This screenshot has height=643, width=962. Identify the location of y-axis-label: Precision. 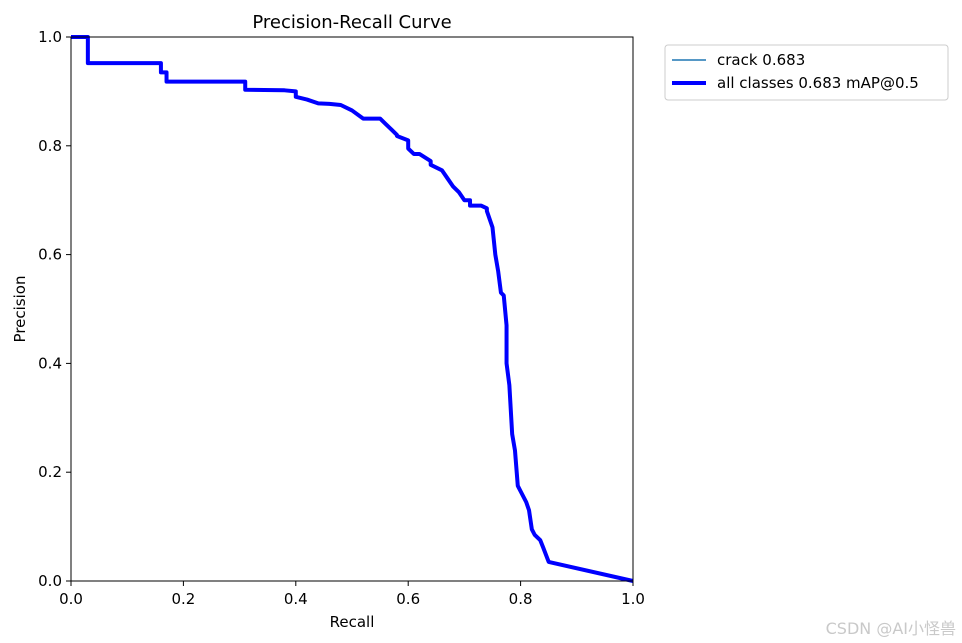
(20, 309).